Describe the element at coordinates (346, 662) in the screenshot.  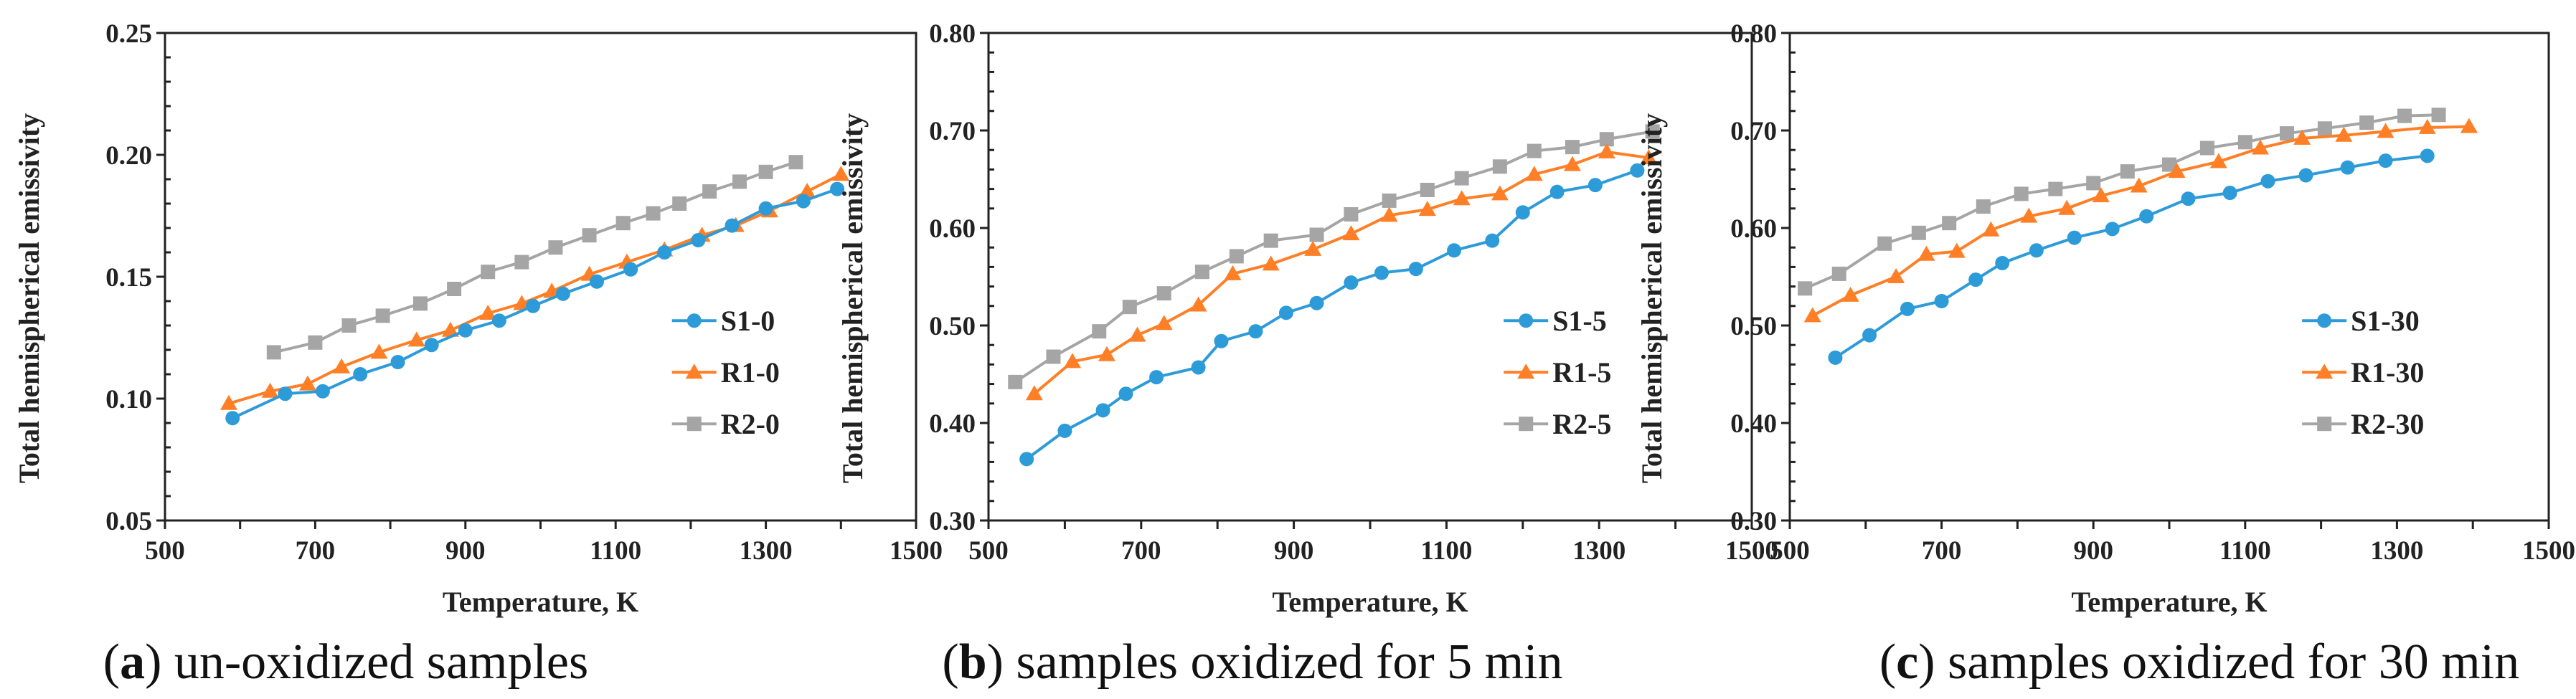
I see `panel-caption: (a) un-oxidized samples` at that location.